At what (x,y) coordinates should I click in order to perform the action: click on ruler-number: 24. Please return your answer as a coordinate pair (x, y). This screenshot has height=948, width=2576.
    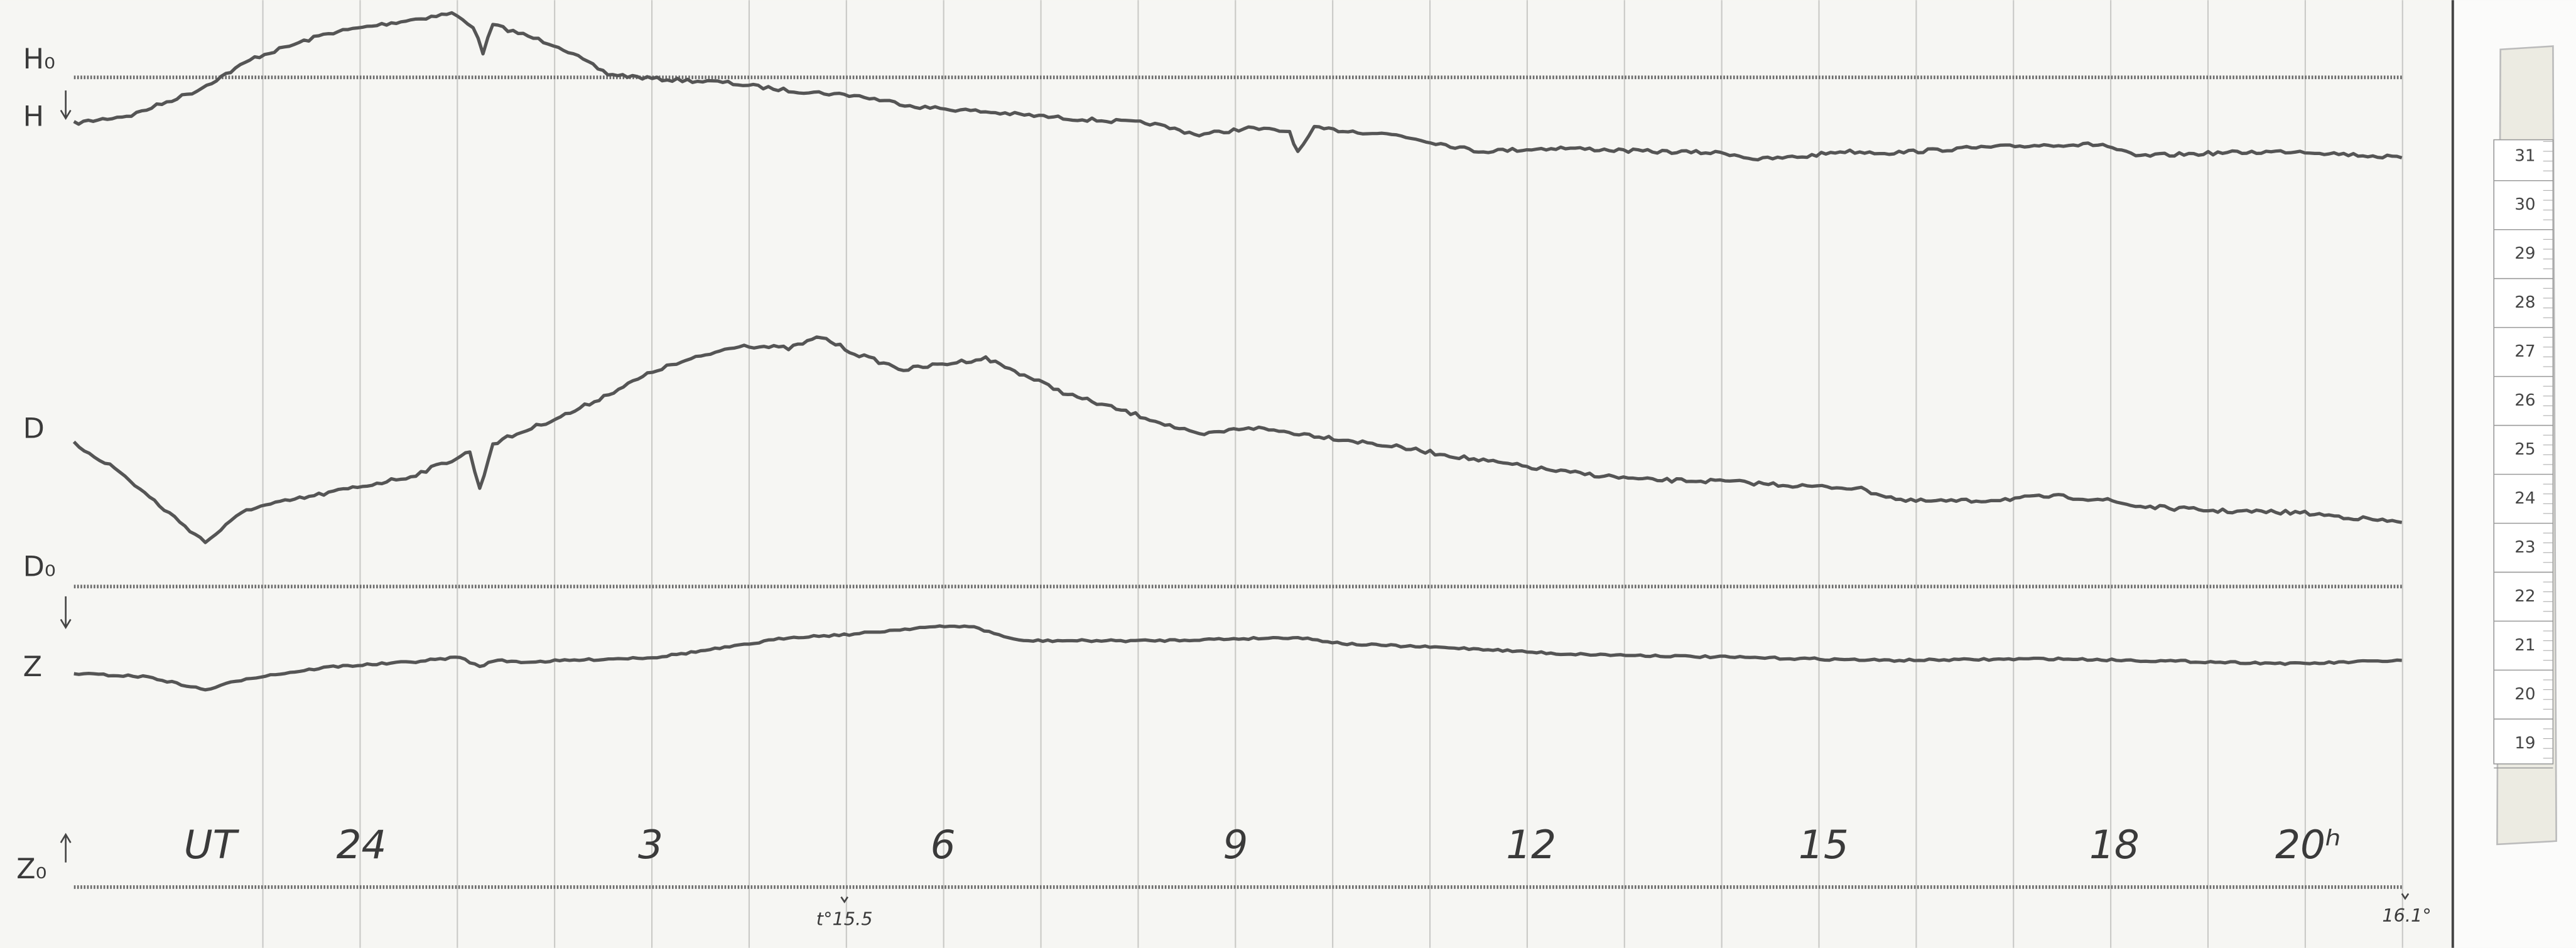
    Looking at the image, I should click on (2524, 499).